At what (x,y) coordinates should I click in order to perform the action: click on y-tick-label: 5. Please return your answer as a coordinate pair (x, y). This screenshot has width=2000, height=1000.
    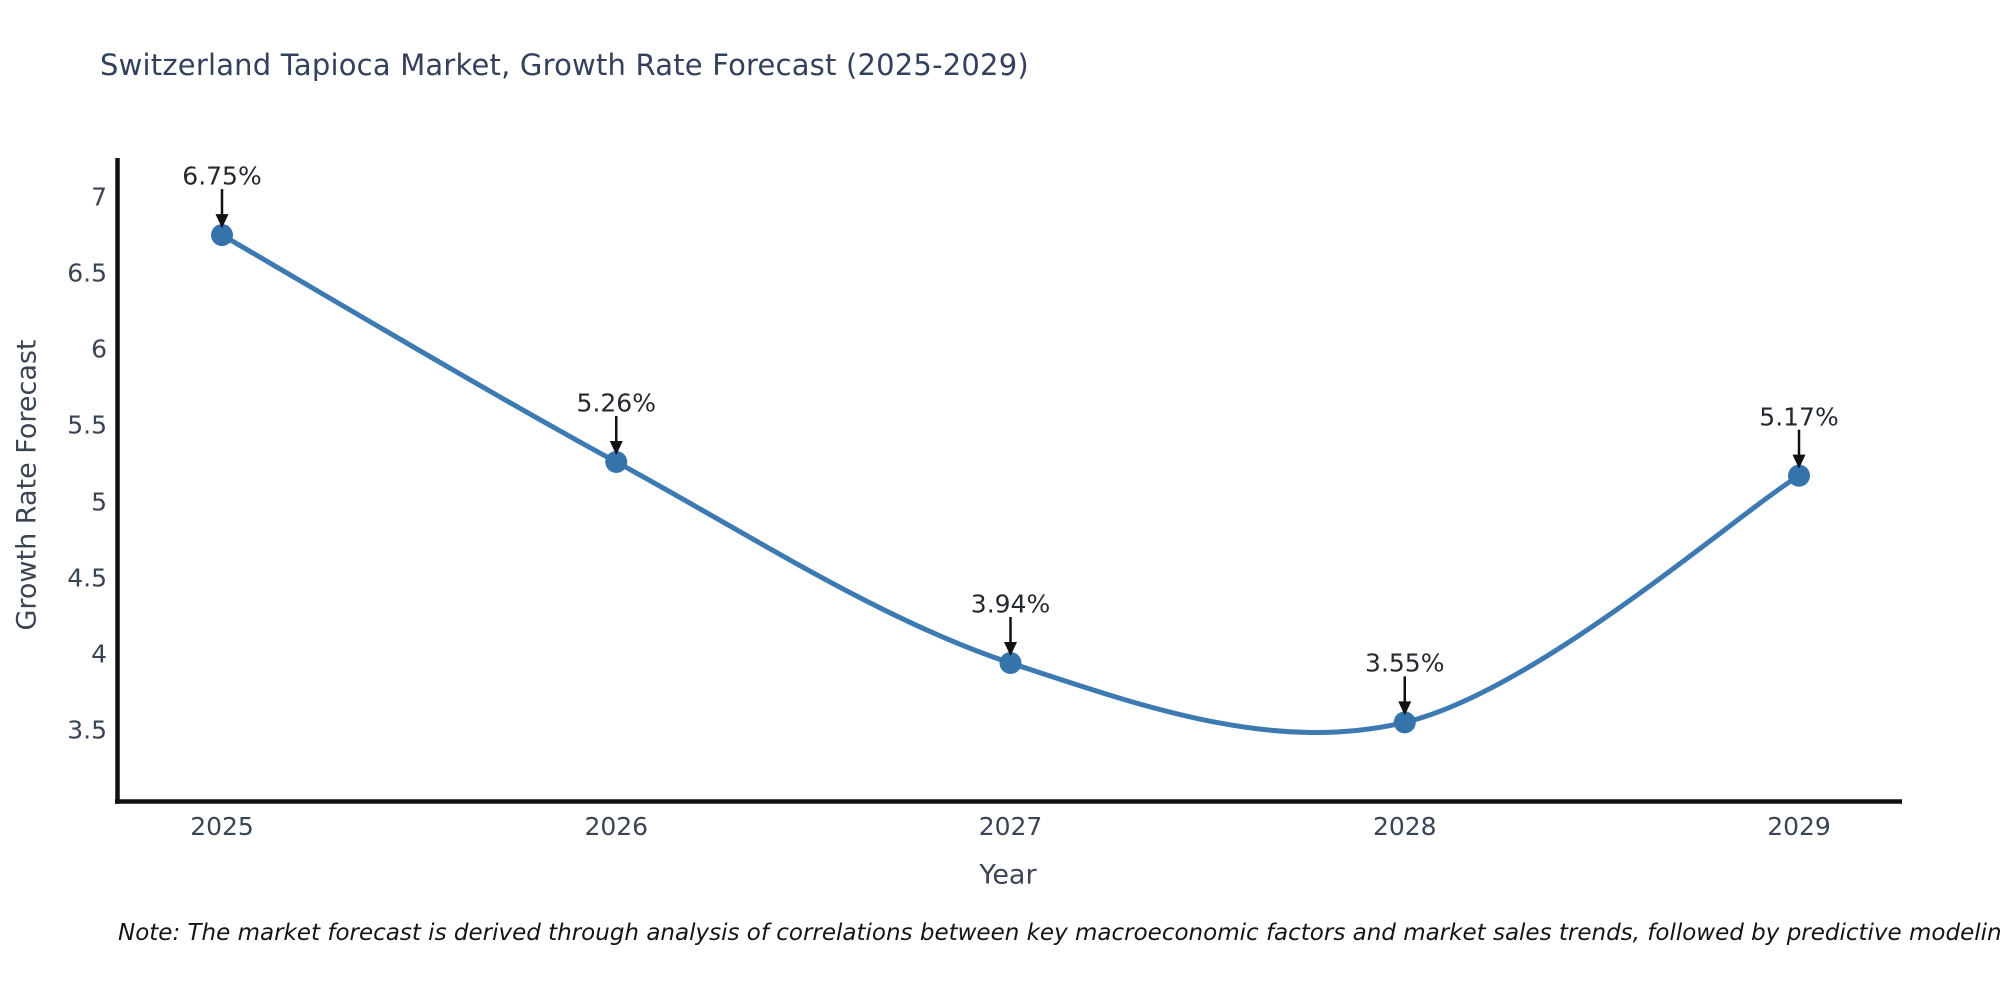
    Looking at the image, I should click on (99, 502).